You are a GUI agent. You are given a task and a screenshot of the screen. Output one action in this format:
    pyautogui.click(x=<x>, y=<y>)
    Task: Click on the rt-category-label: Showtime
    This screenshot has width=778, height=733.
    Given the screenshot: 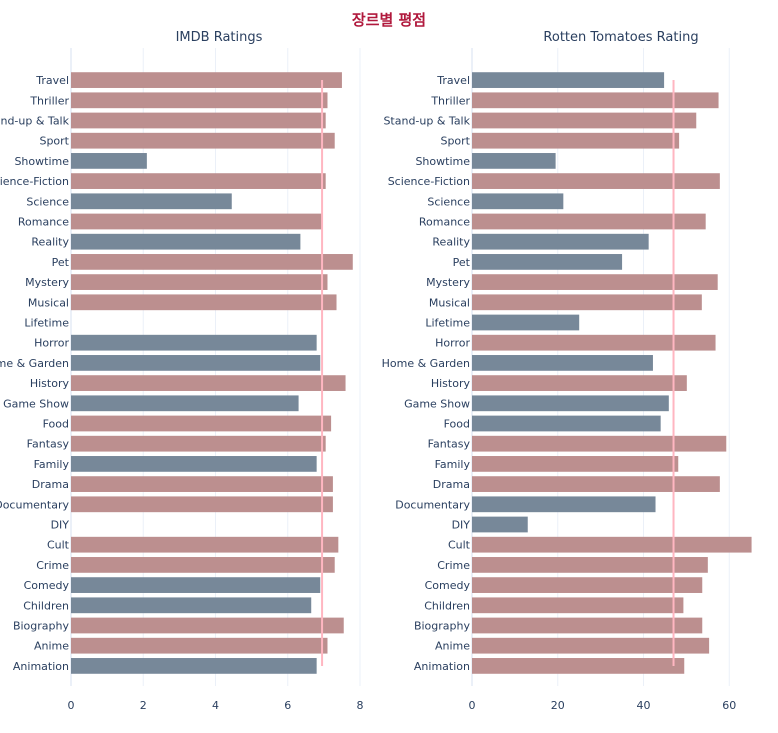 What is the action you would take?
    pyautogui.click(x=442, y=161)
    